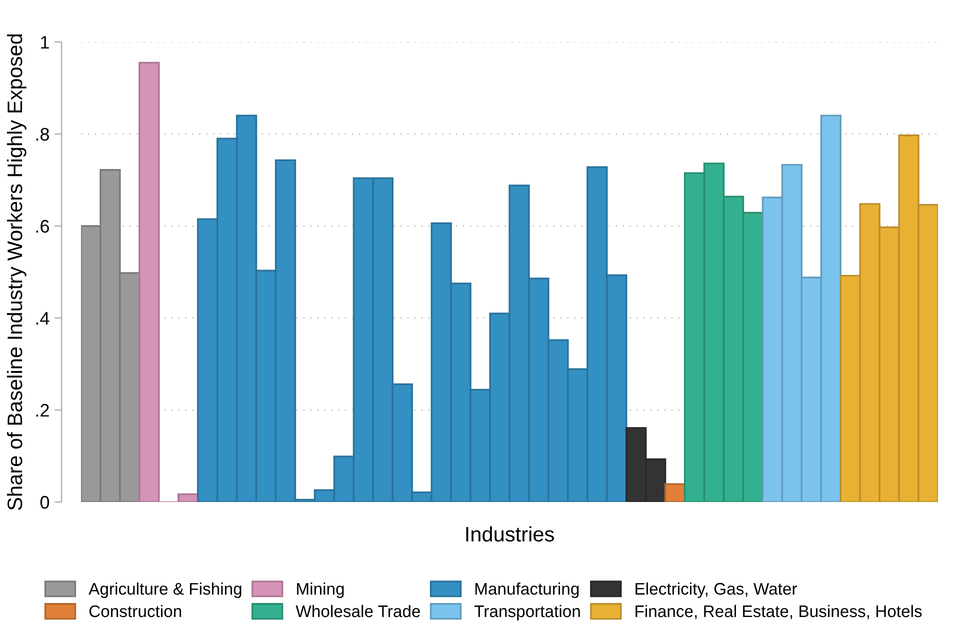 The height and width of the screenshot is (633, 980). What do you see at coordinates (45, 502) in the screenshot?
I see `y-tick-label: 0` at bounding box center [45, 502].